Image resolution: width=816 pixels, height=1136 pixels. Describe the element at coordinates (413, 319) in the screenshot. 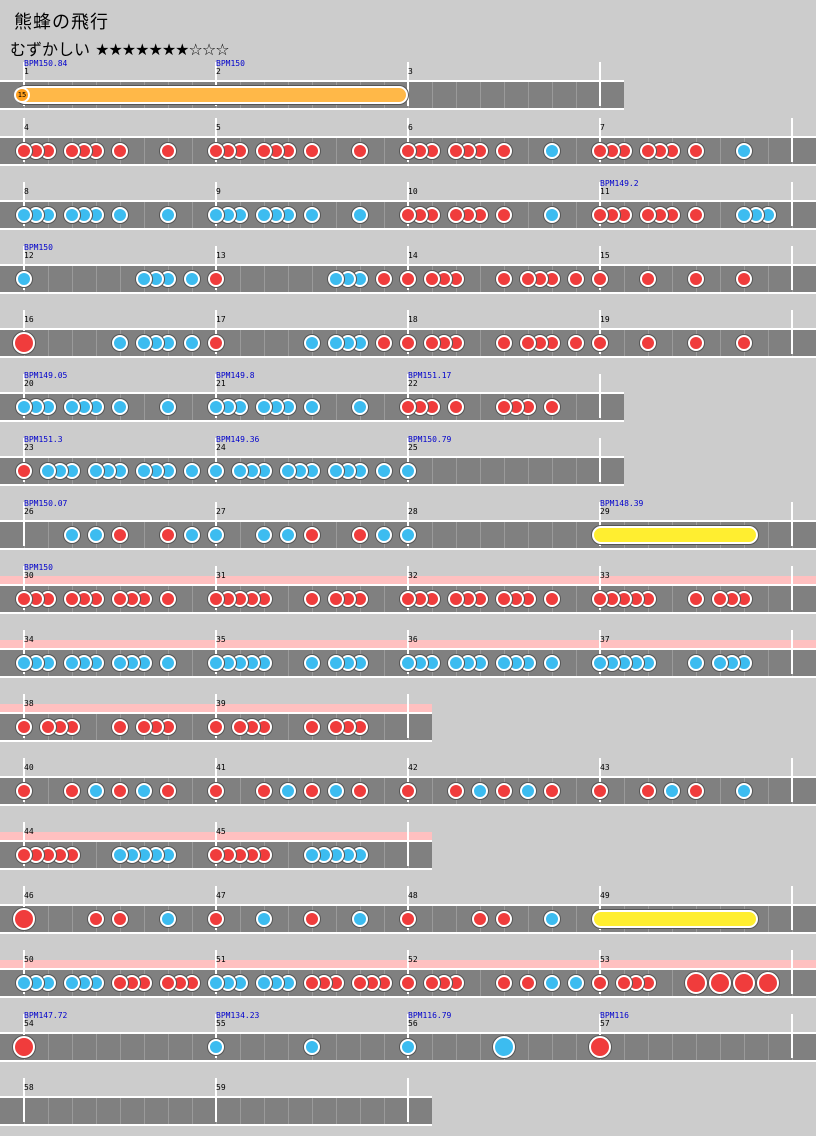

I see `measure-number: 18` at that location.